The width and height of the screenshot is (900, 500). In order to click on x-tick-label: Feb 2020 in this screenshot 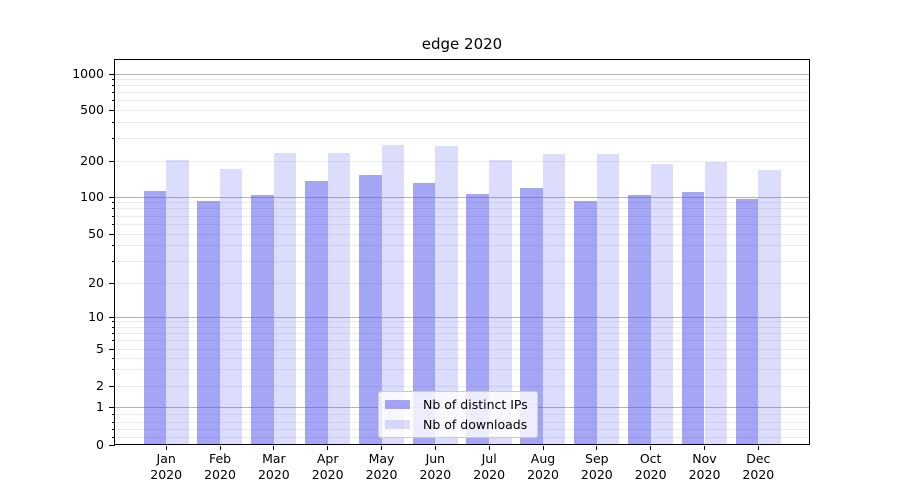, I will do `click(220, 466)`.